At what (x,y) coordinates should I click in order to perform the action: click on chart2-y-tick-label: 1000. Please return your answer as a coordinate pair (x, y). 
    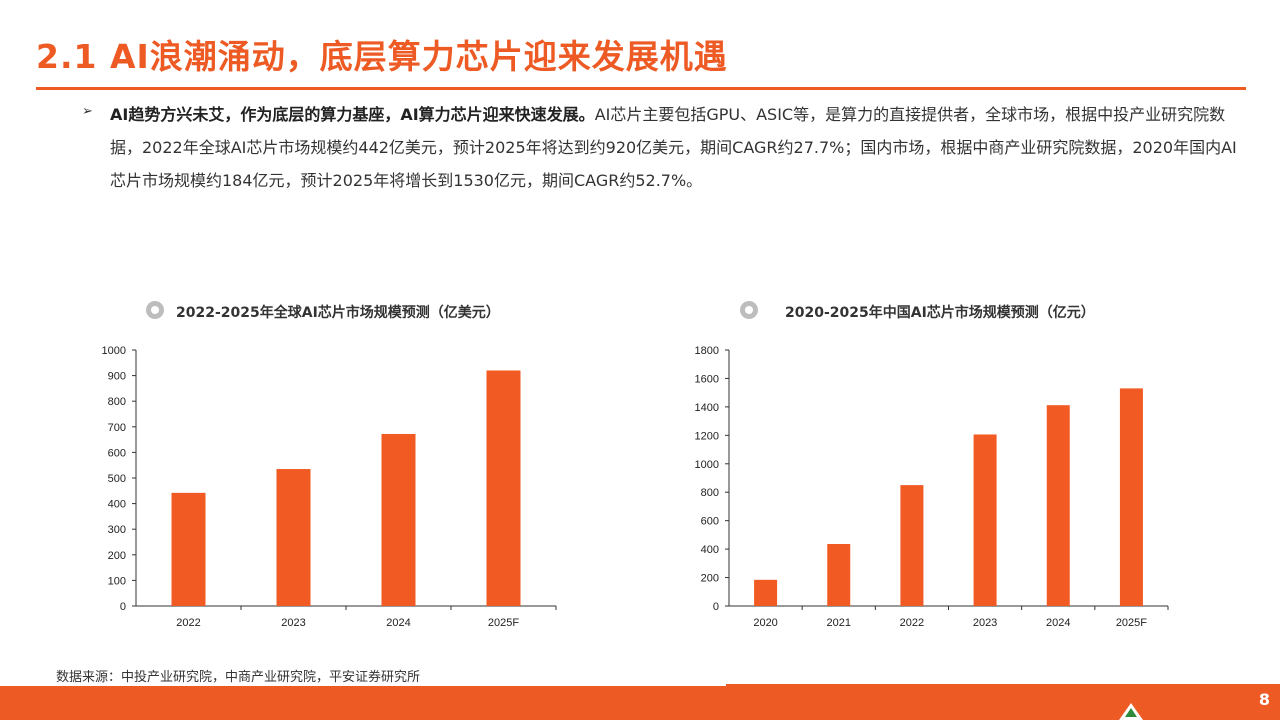
    Looking at the image, I should click on (707, 465).